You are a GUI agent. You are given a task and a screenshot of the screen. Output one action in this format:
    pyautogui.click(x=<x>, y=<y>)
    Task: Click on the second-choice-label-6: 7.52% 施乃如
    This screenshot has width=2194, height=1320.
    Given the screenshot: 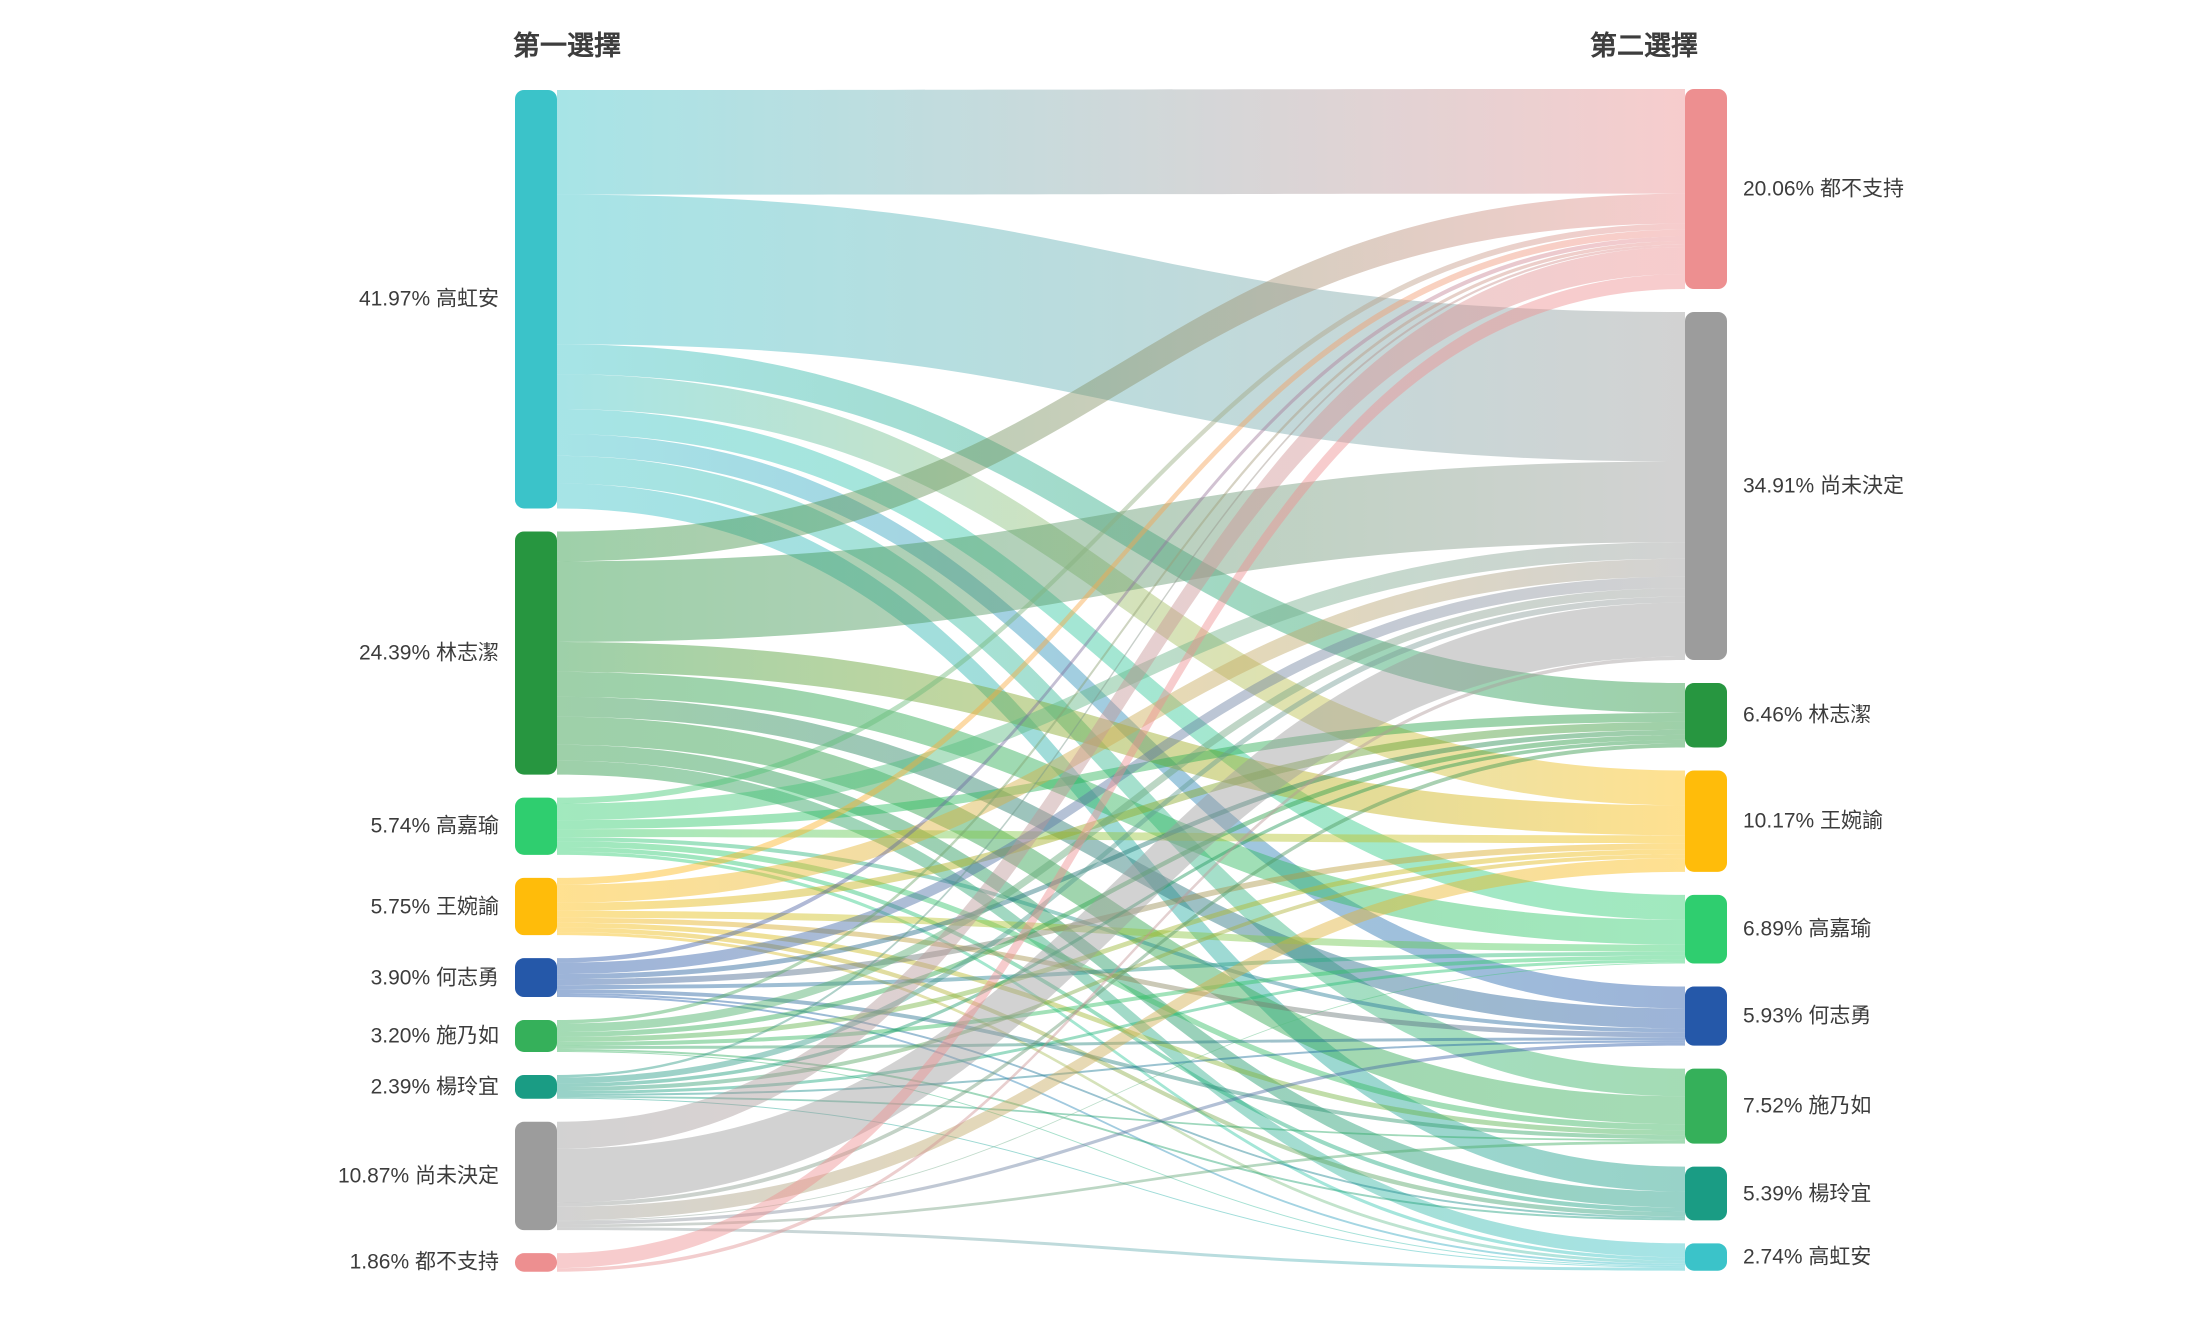 What is the action you would take?
    pyautogui.click(x=1807, y=1106)
    